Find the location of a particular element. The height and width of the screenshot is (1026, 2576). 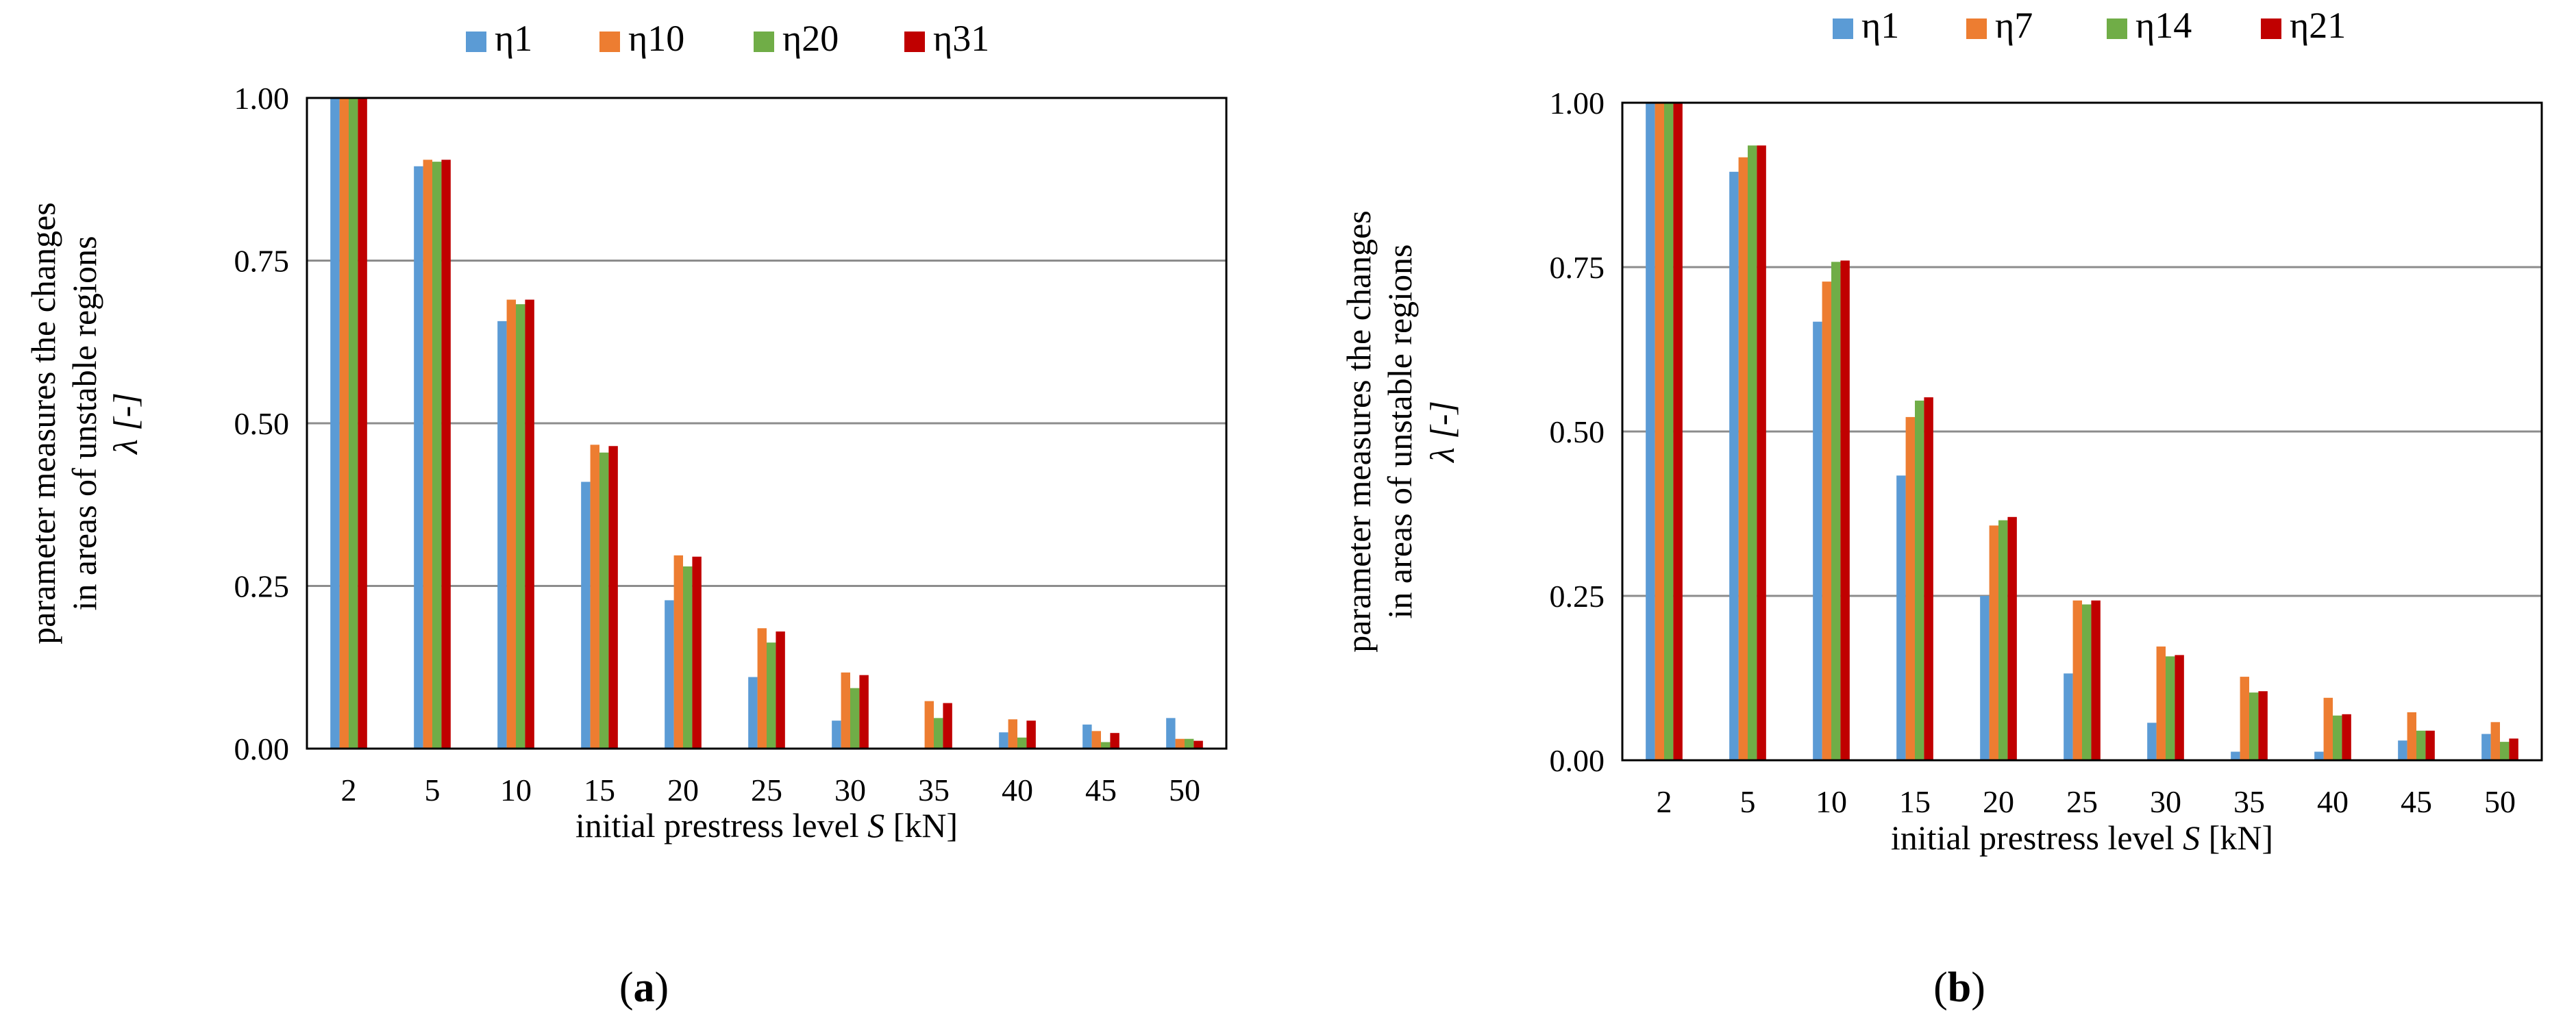

legend-label: η1 is located at coordinates (1880, 25).